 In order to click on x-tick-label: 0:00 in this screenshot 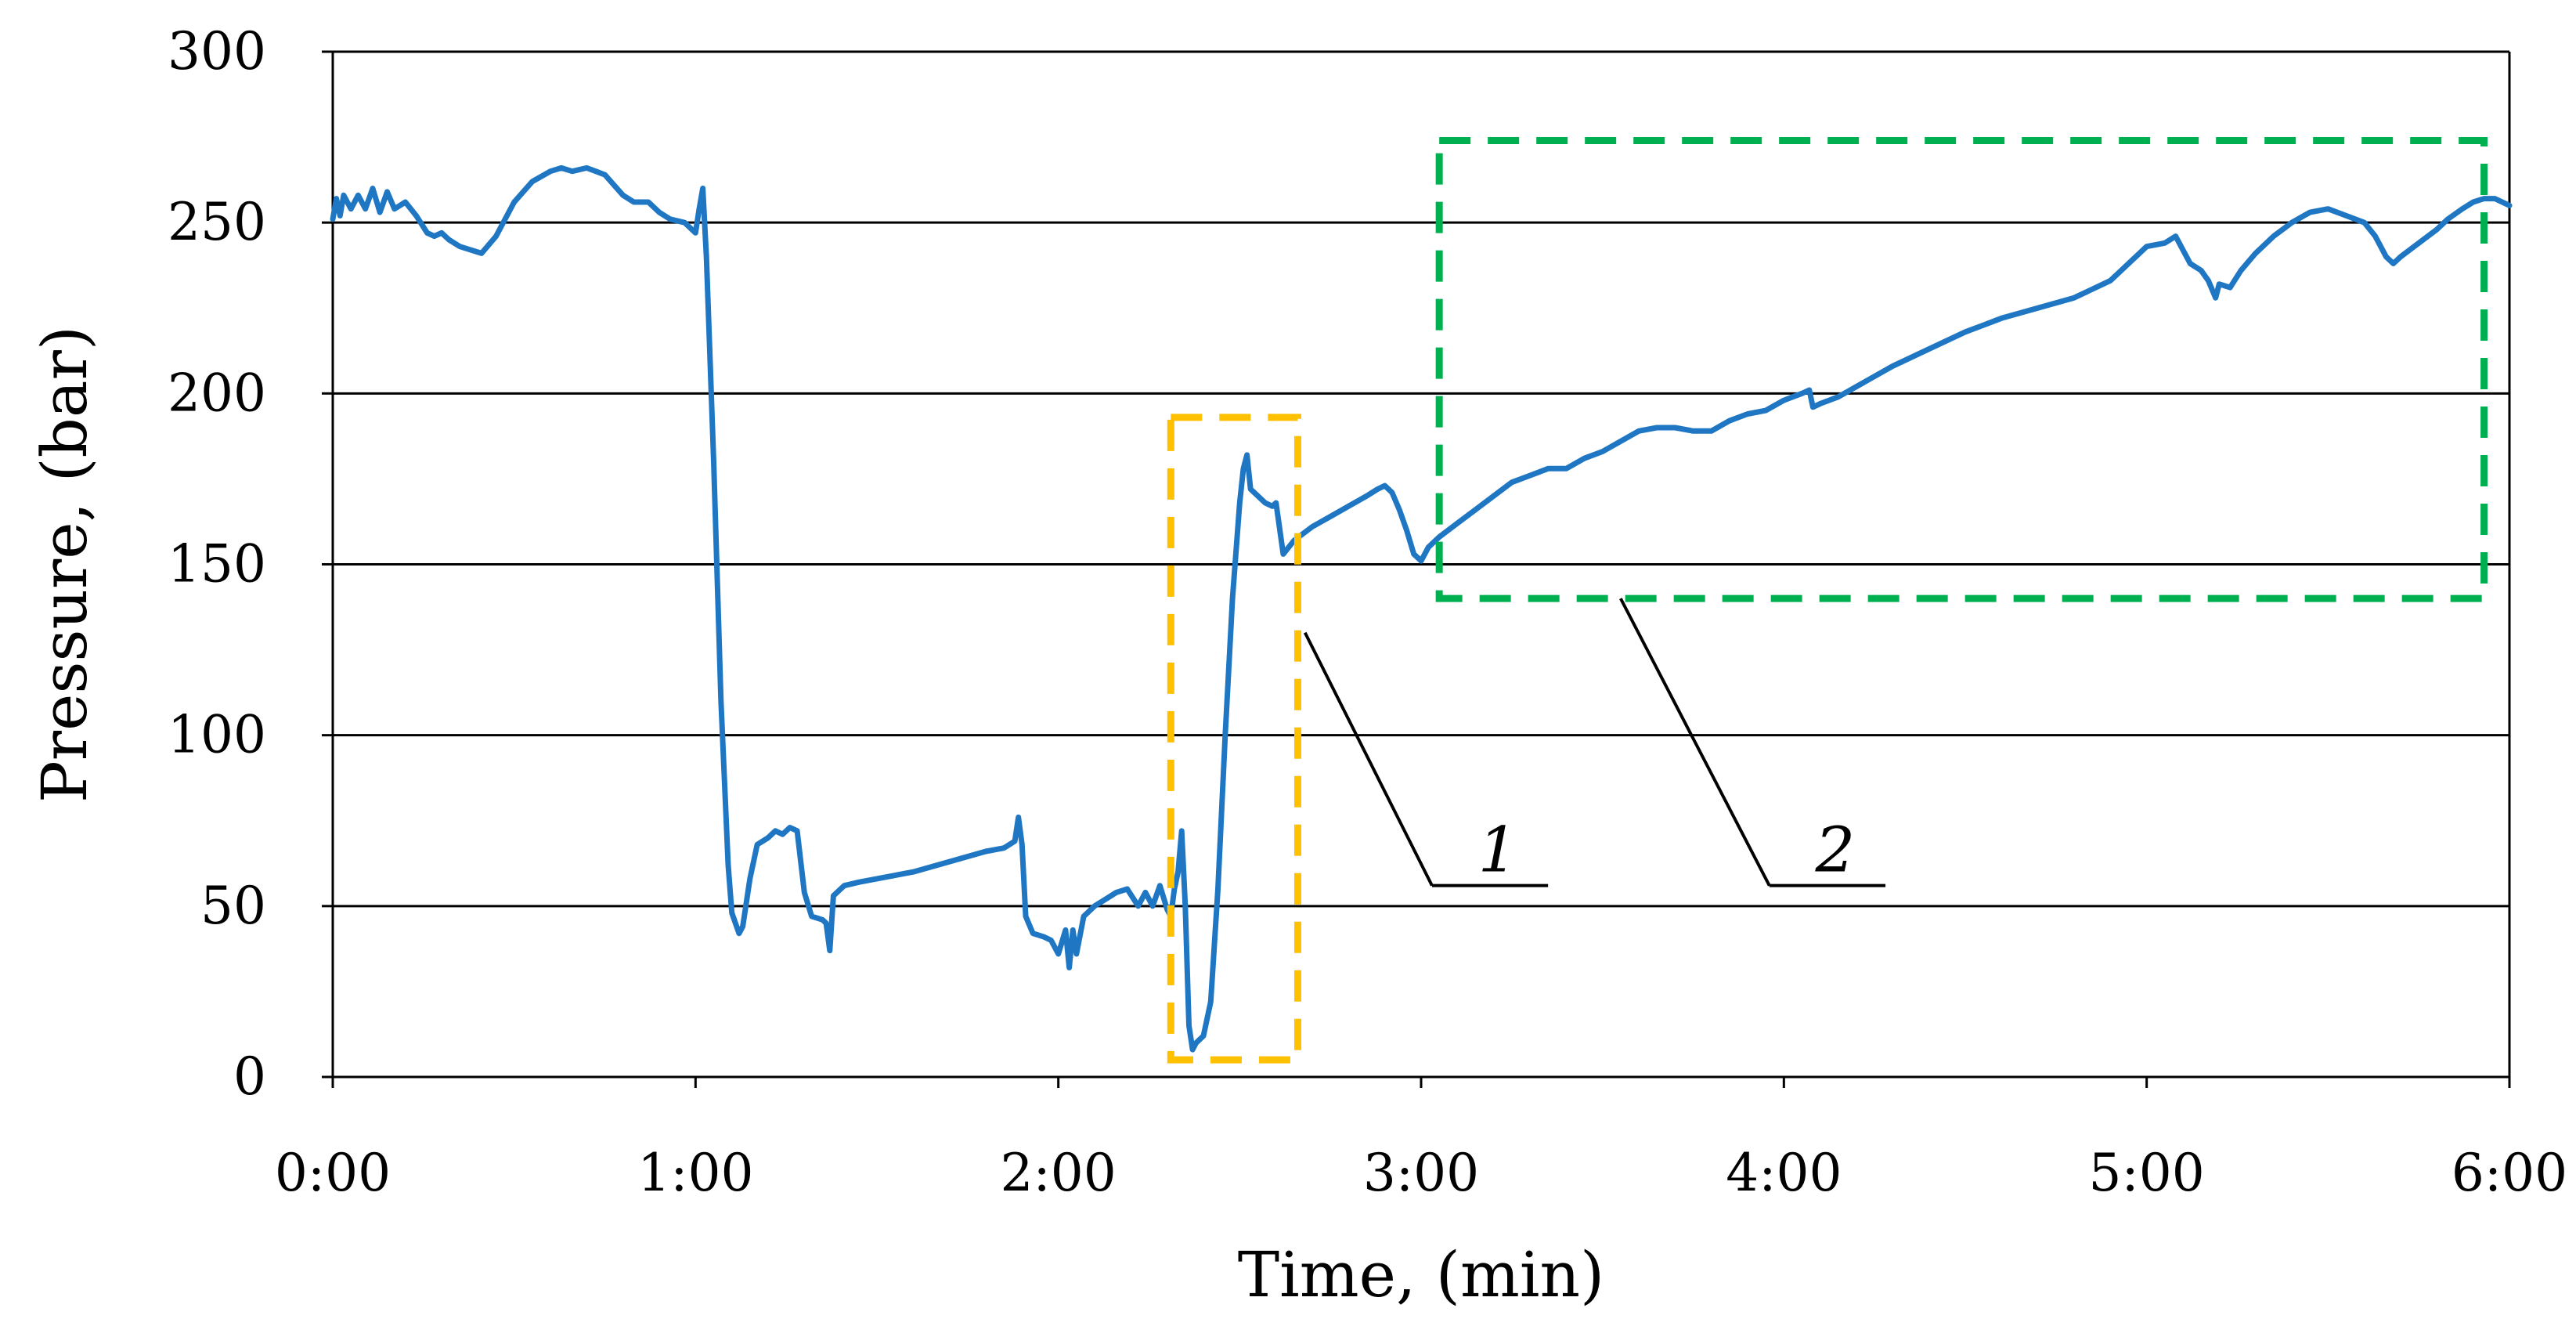, I will do `click(333, 1173)`.